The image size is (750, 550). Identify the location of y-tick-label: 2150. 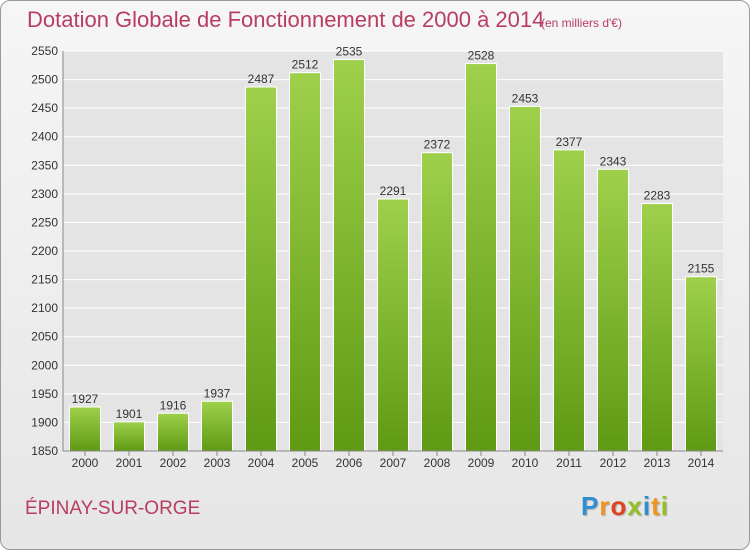
(44, 280).